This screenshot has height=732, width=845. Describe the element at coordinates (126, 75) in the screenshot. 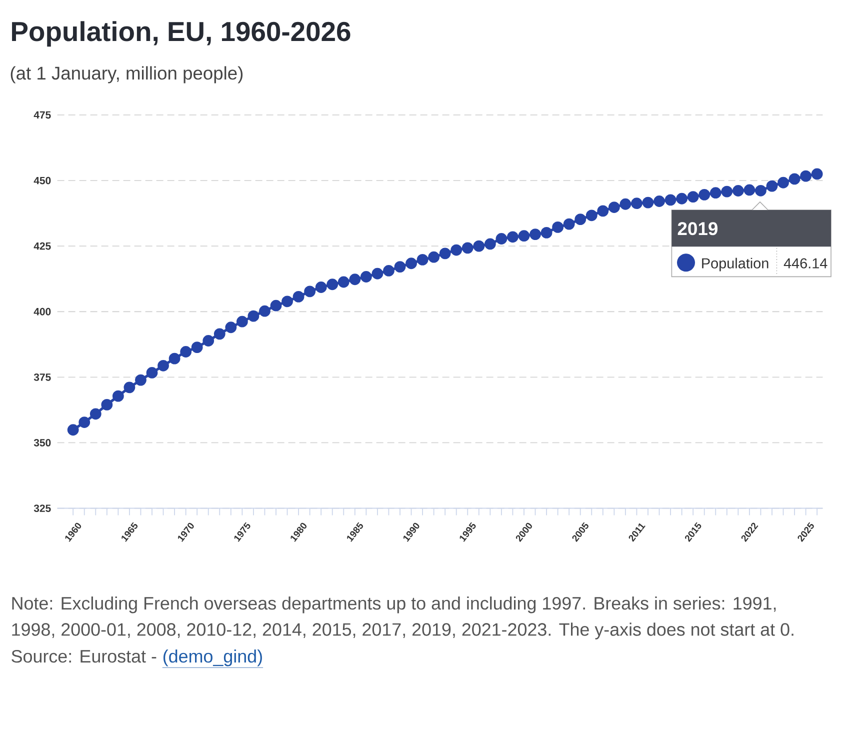

I see `chart-subtitle: (at 1 January, million people)` at that location.